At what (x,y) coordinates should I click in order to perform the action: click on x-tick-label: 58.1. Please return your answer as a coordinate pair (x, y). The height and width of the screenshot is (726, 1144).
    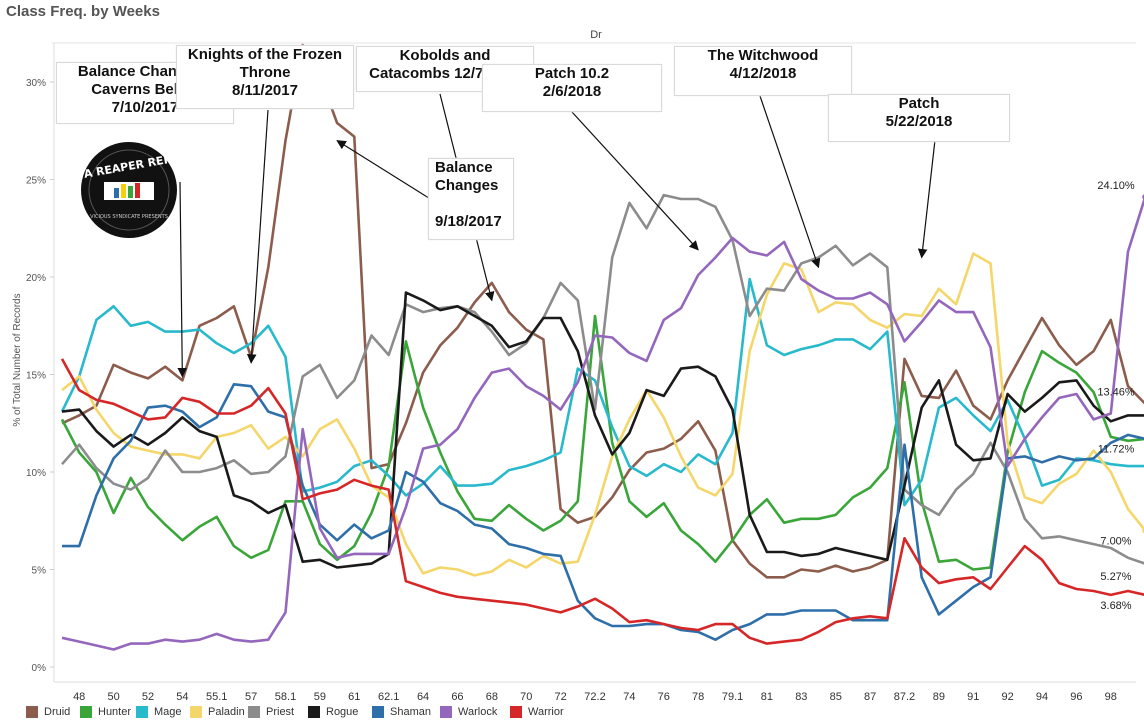
    Looking at the image, I should click on (285, 697).